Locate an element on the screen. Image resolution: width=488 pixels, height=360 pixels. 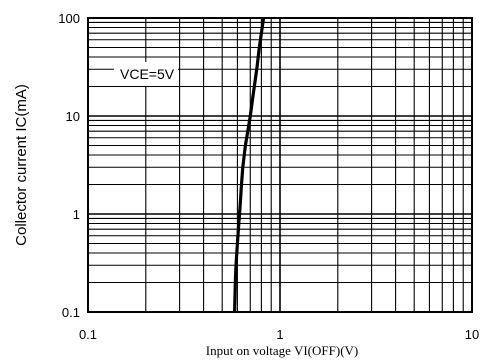
y-tick-label: 100 is located at coordinates (69, 18).